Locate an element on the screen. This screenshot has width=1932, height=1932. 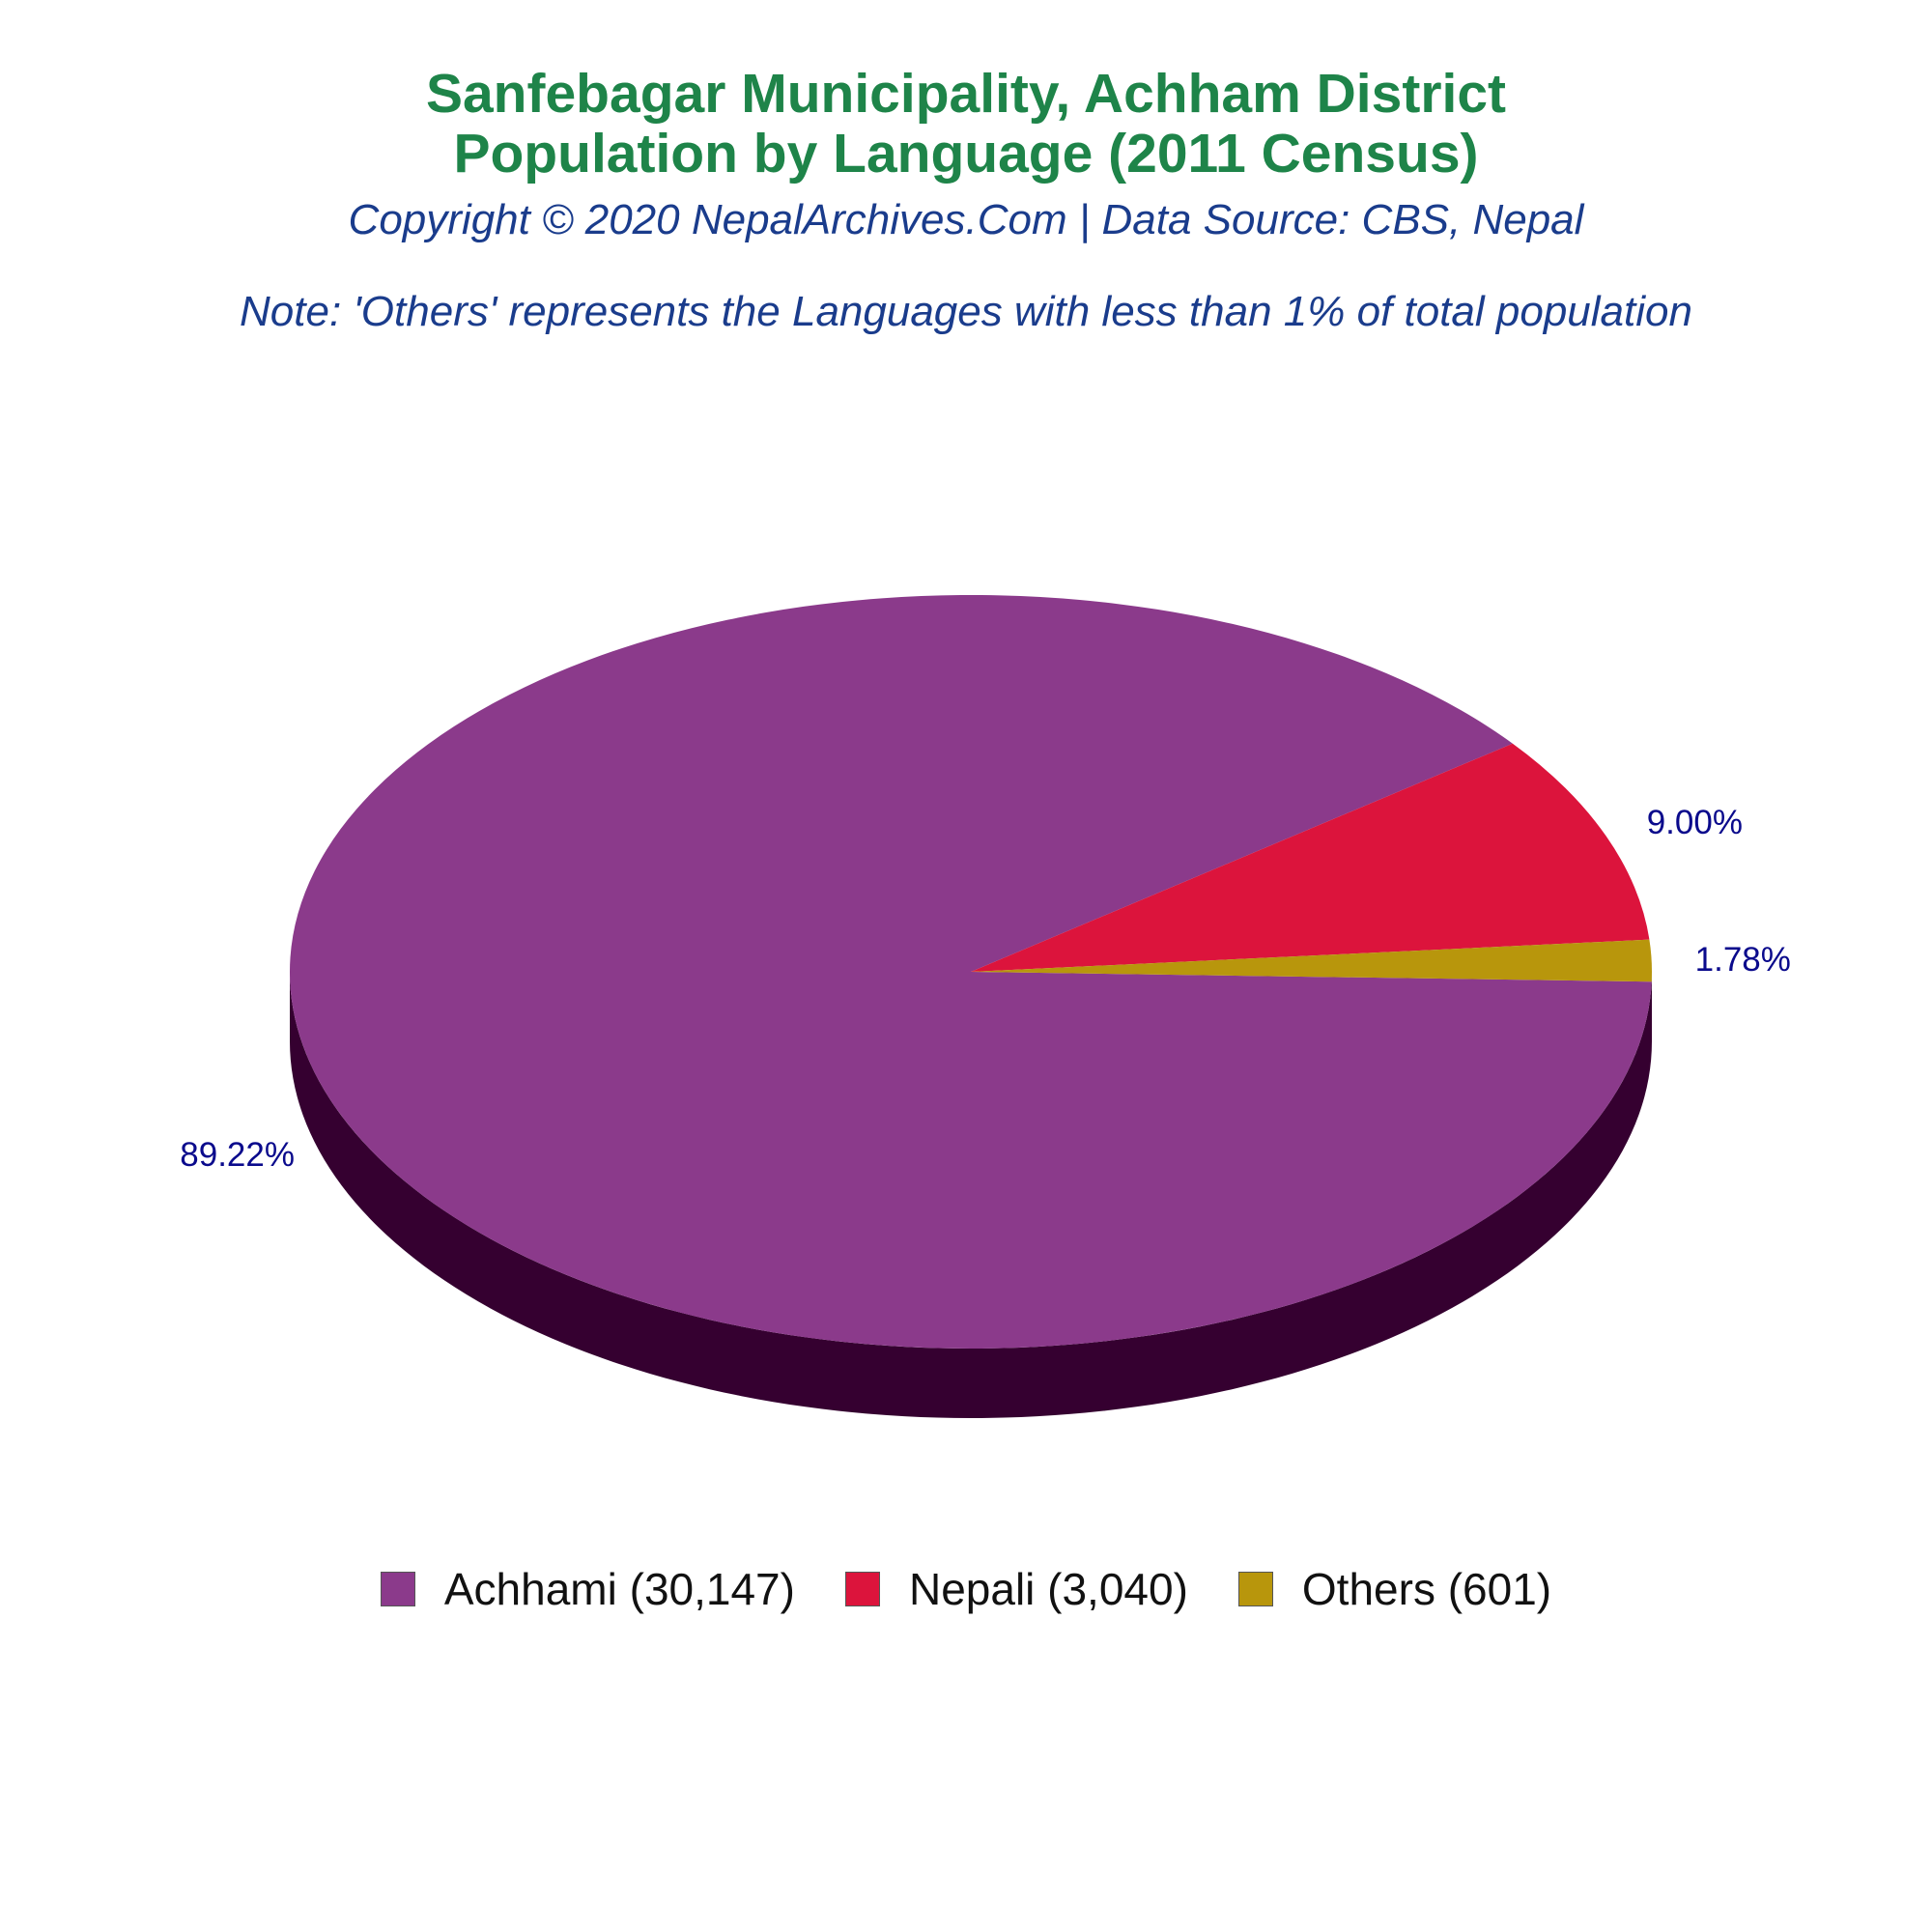
percent-label-others: 1.78% is located at coordinates (1743, 960).